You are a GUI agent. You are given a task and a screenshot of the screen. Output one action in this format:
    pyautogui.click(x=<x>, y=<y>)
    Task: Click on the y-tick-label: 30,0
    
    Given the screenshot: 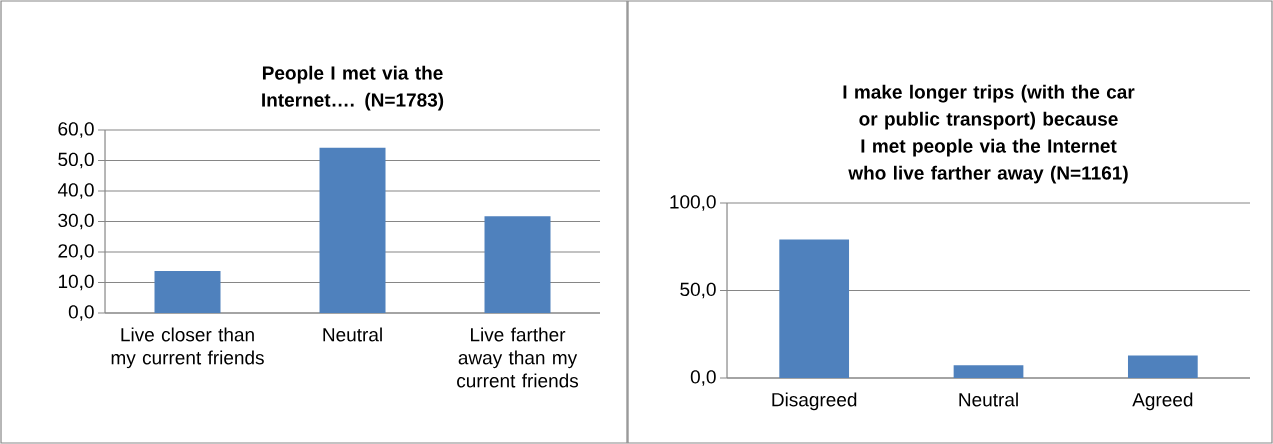 What is the action you would take?
    pyautogui.click(x=76, y=221)
    